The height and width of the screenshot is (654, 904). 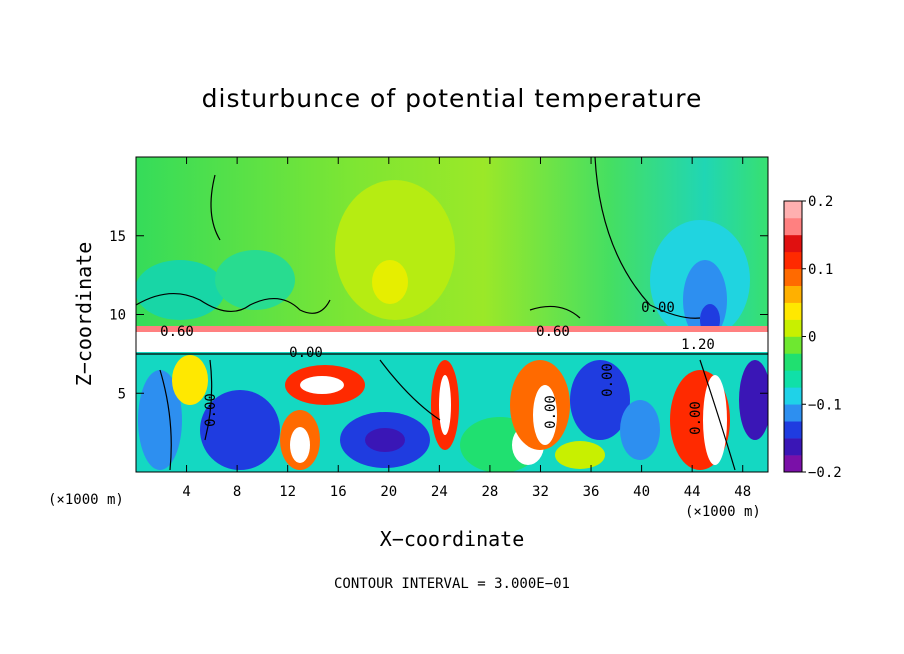 I want to click on x-tick-label: 8, so click(x=237, y=492).